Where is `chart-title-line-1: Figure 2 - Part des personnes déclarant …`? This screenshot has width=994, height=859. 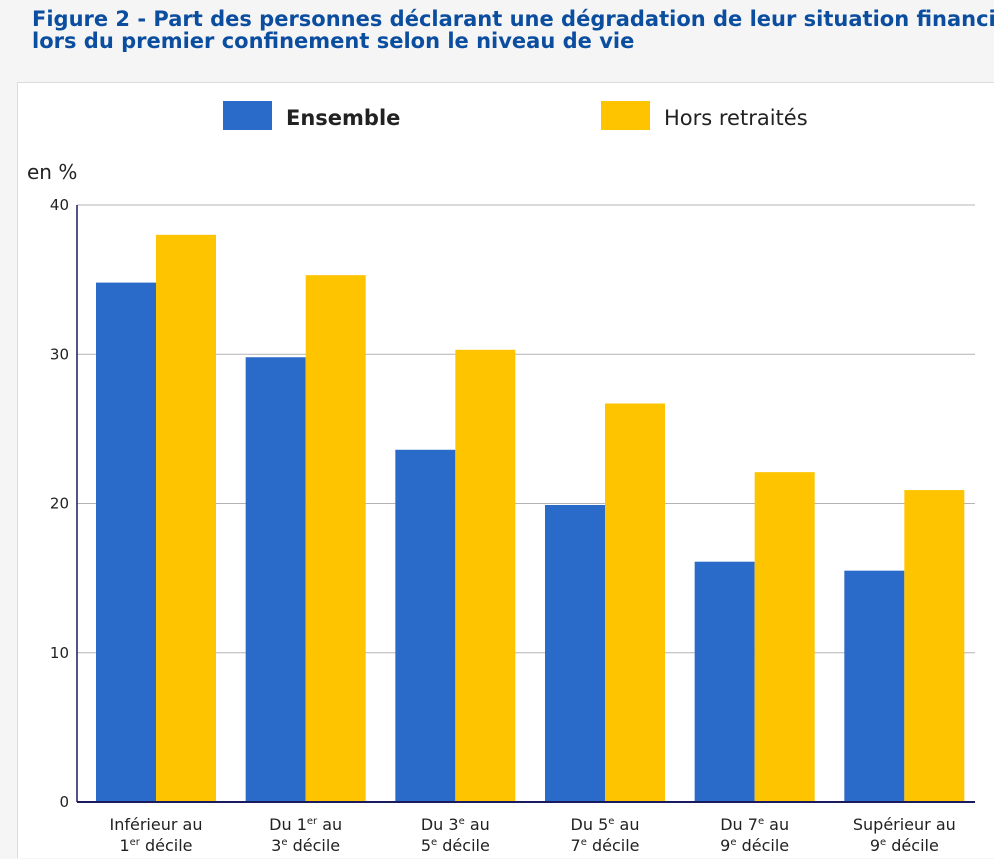
chart-title-line-1: Figure 2 - Part des personnes déclarant … is located at coordinates (513, 19).